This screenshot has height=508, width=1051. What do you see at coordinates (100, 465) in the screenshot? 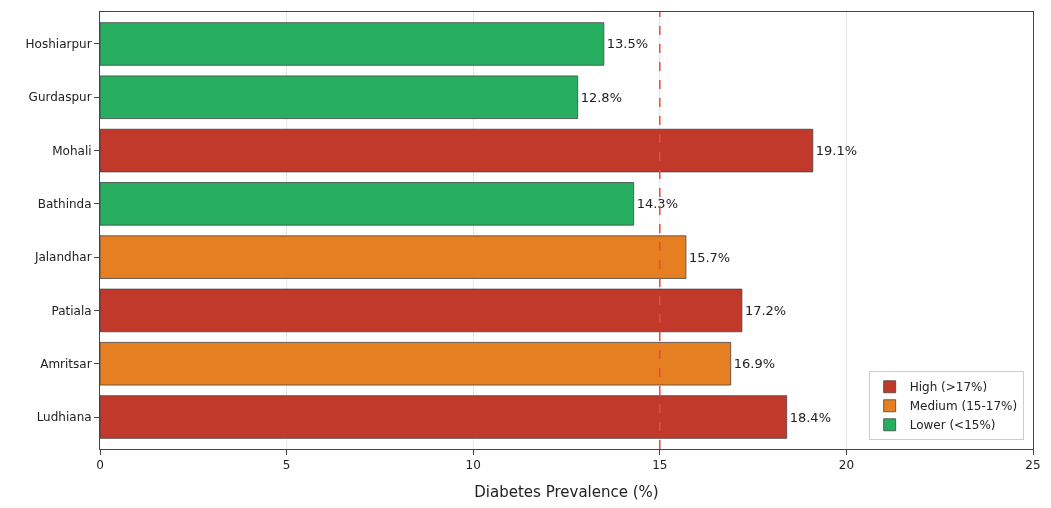
I see `x-tick-label: 0` at bounding box center [100, 465].